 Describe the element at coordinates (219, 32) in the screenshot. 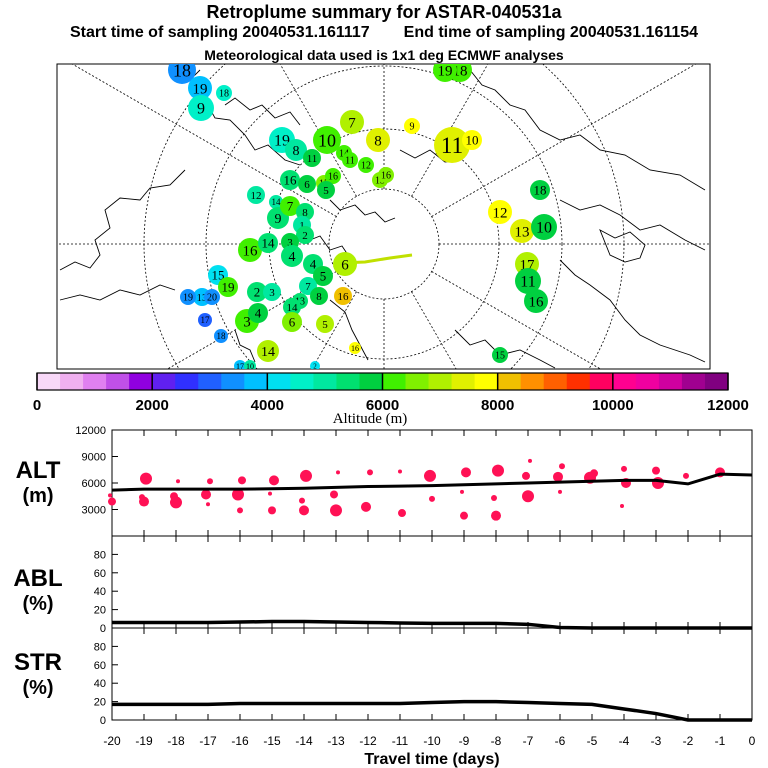

I see `start-time: Start time of sampling 20040531.161117` at that location.